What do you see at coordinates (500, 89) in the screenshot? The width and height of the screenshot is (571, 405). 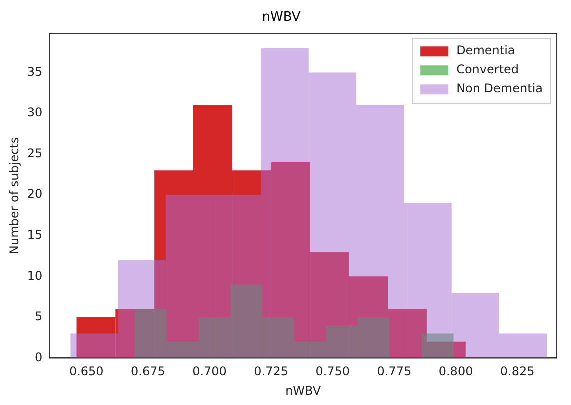 I see `legend-label: Non Dementia` at bounding box center [500, 89].